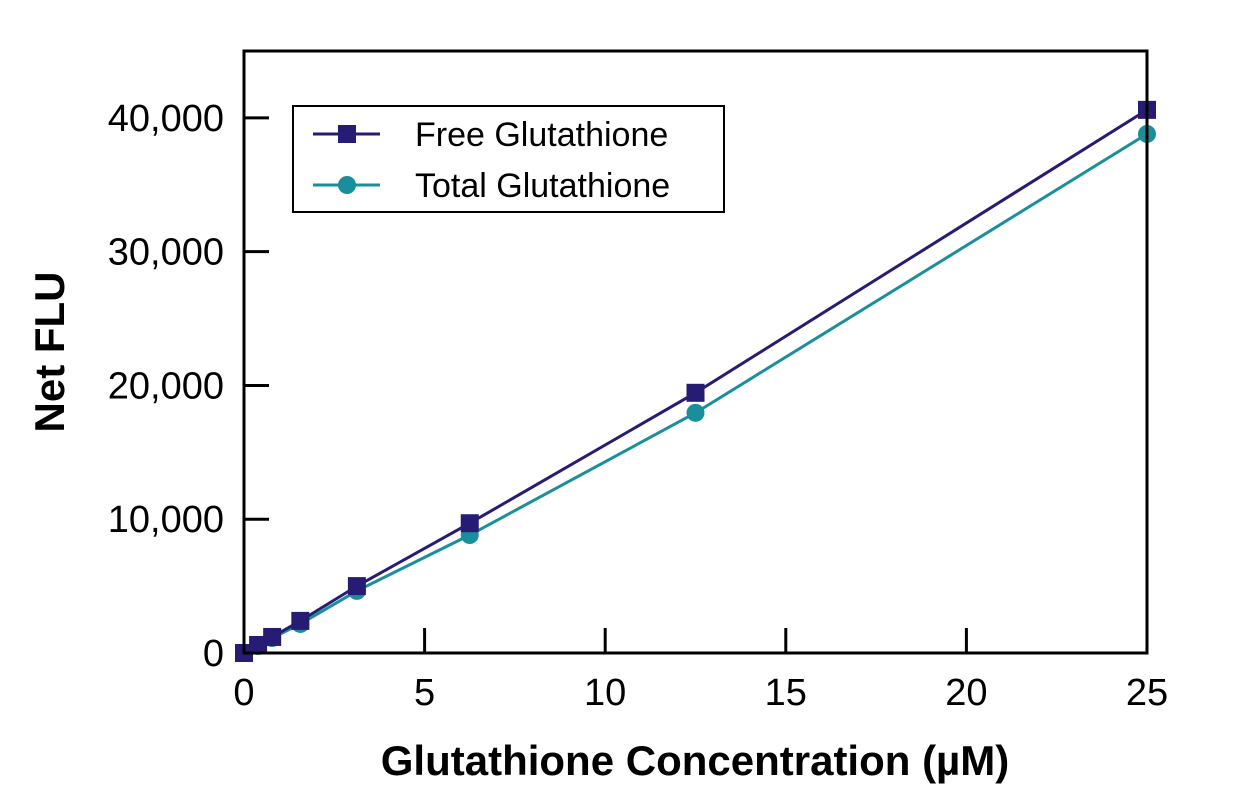 The image size is (1259, 809). Describe the element at coordinates (542, 186) in the screenshot. I see `legend-label-total: Total Glutathione` at that location.